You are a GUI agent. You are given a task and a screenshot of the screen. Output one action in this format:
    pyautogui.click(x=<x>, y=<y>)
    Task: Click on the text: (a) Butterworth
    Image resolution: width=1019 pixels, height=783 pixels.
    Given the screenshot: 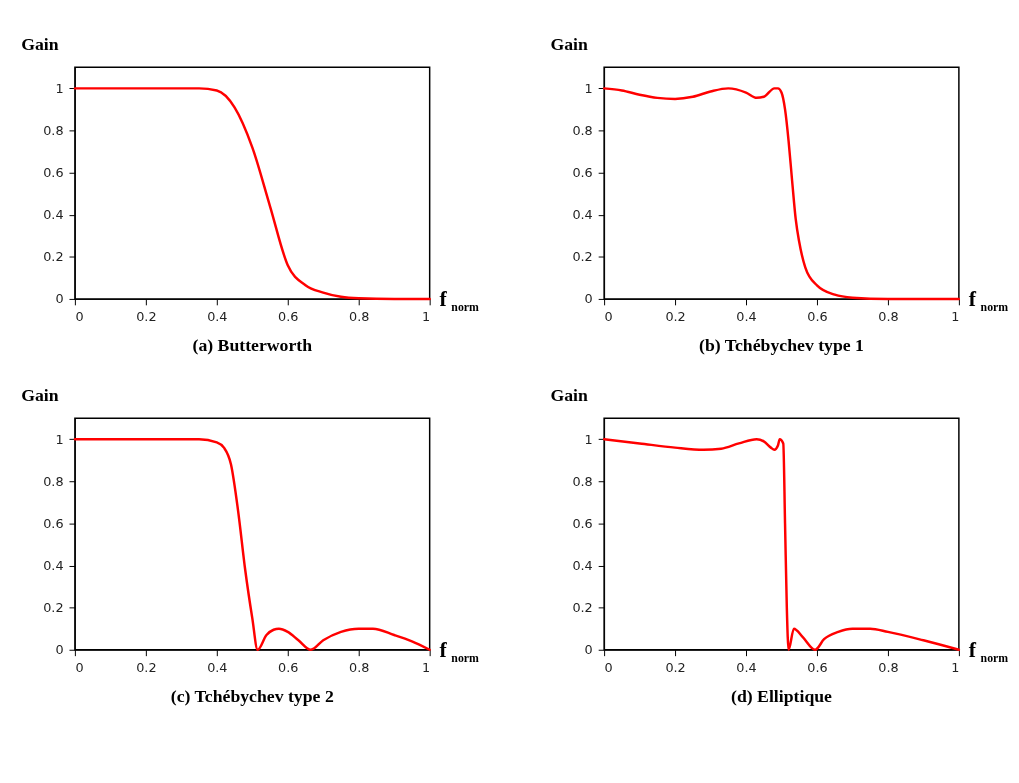 What is the action you would take?
    pyautogui.click(x=252, y=345)
    